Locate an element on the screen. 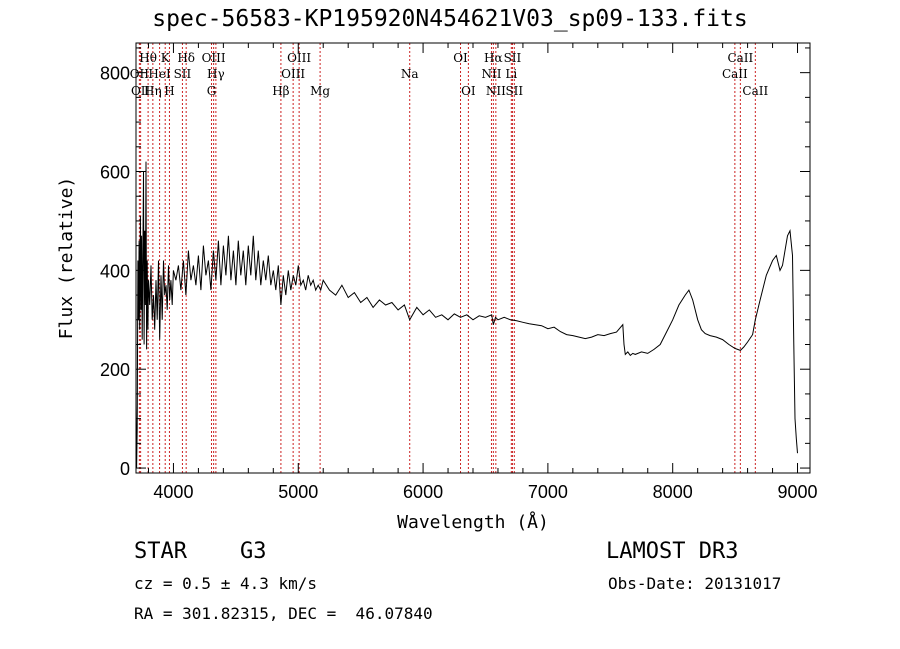  x-tick-label: 8000 is located at coordinates (673, 492).